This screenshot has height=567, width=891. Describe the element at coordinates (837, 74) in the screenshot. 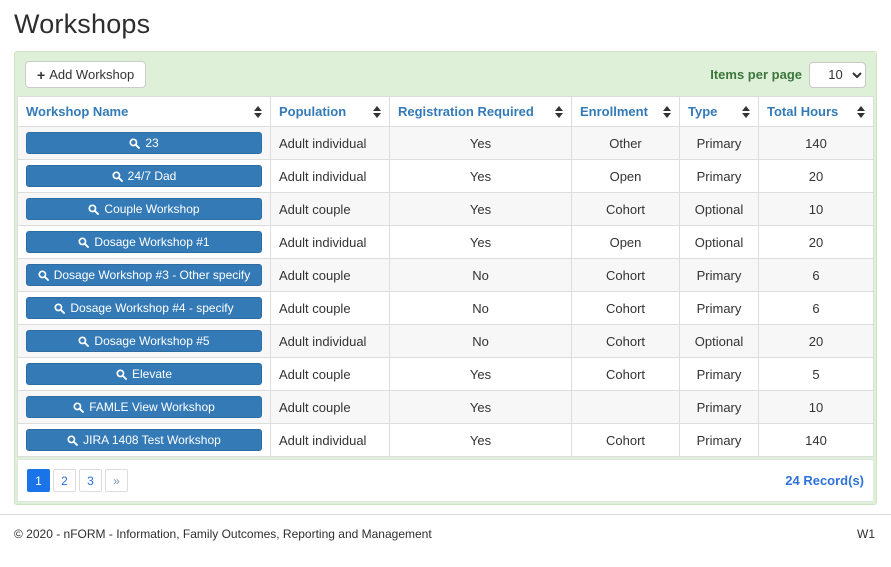

I see `items-per-page-select: 10` at that location.